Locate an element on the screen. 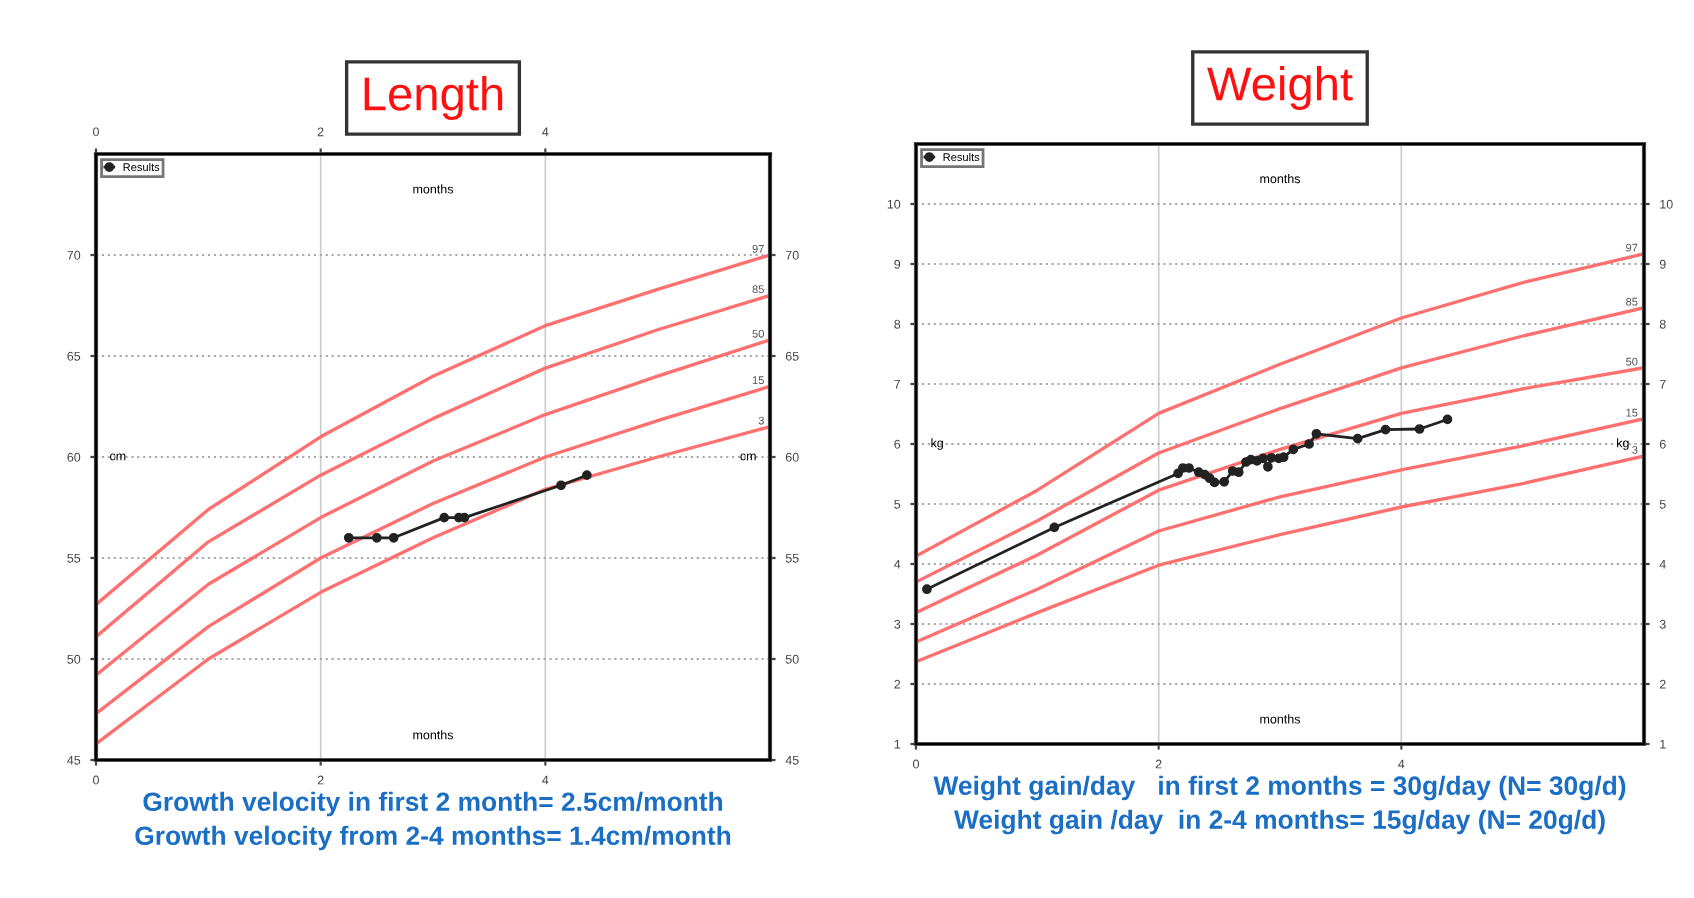 Image resolution: width=1694 pixels, height=898 pixels. text: Growth velocity in first 2 month= 2.5cm/month is located at coordinates (433, 804).